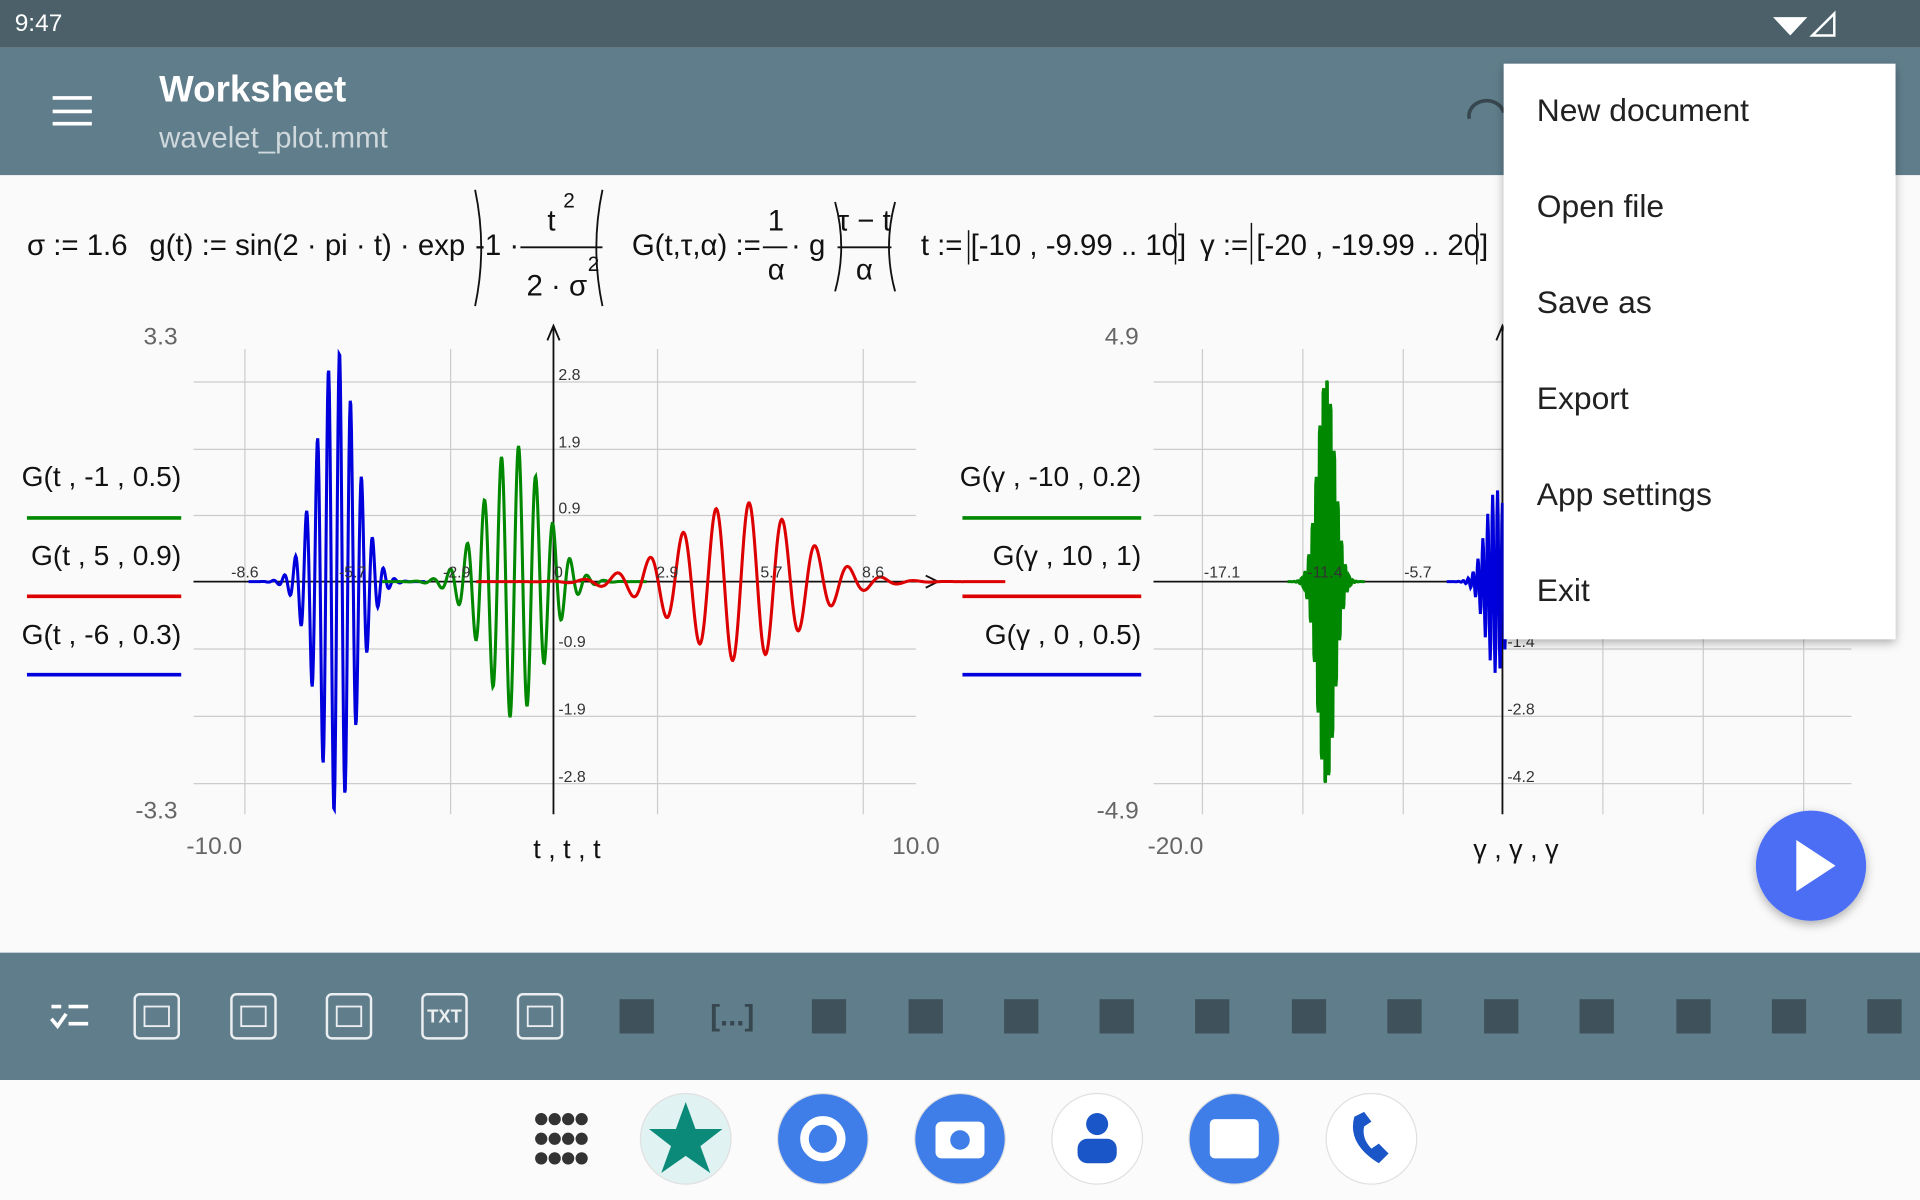 The width and height of the screenshot is (1920, 1200). Describe the element at coordinates (916, 846) in the screenshot. I see `x-max-label: 10.0` at that location.